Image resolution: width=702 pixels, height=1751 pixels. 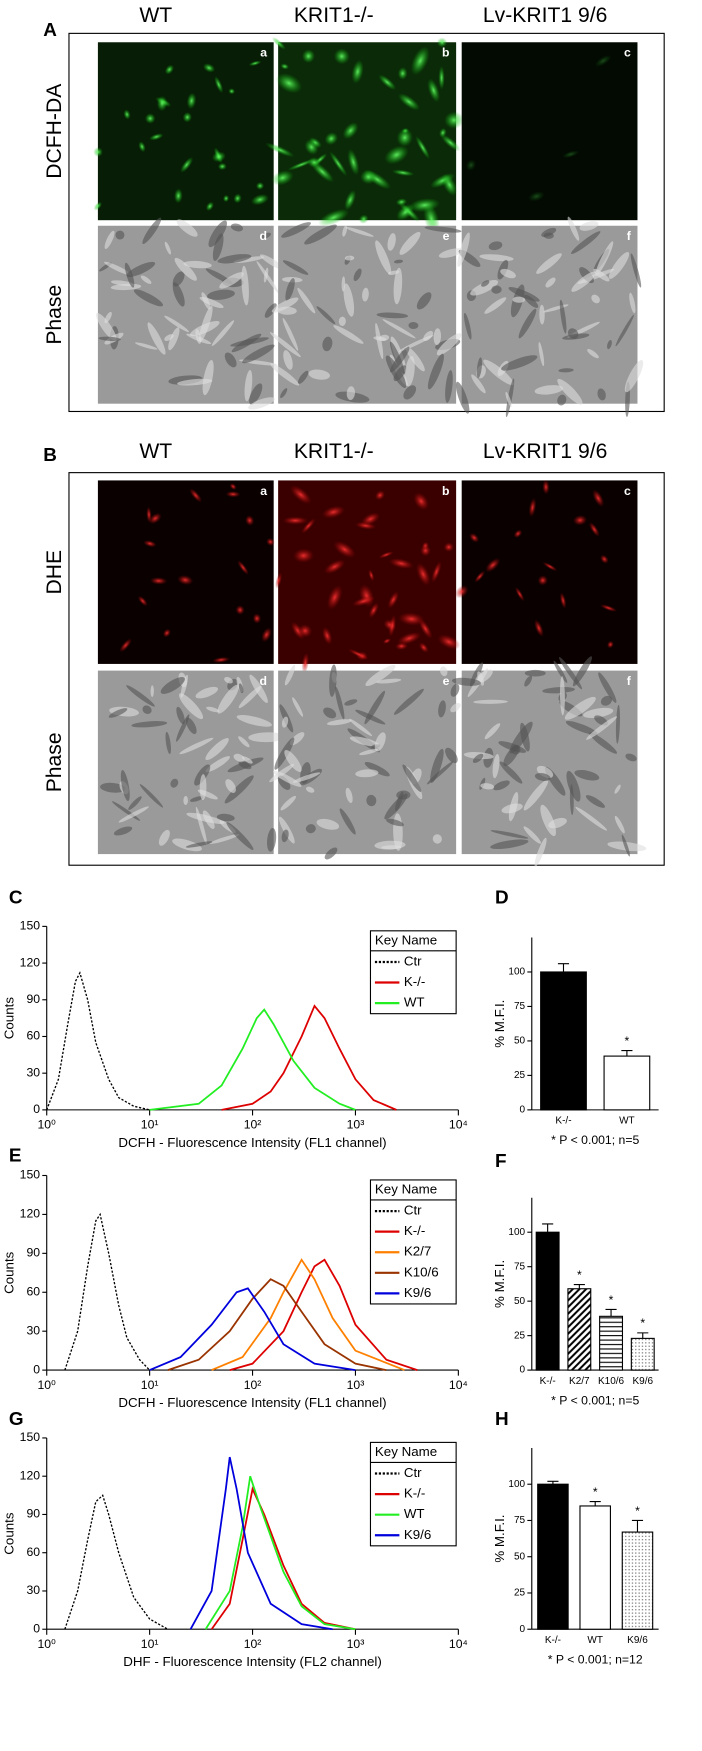 I want to click on row-label: DHE, so click(x=54, y=572).